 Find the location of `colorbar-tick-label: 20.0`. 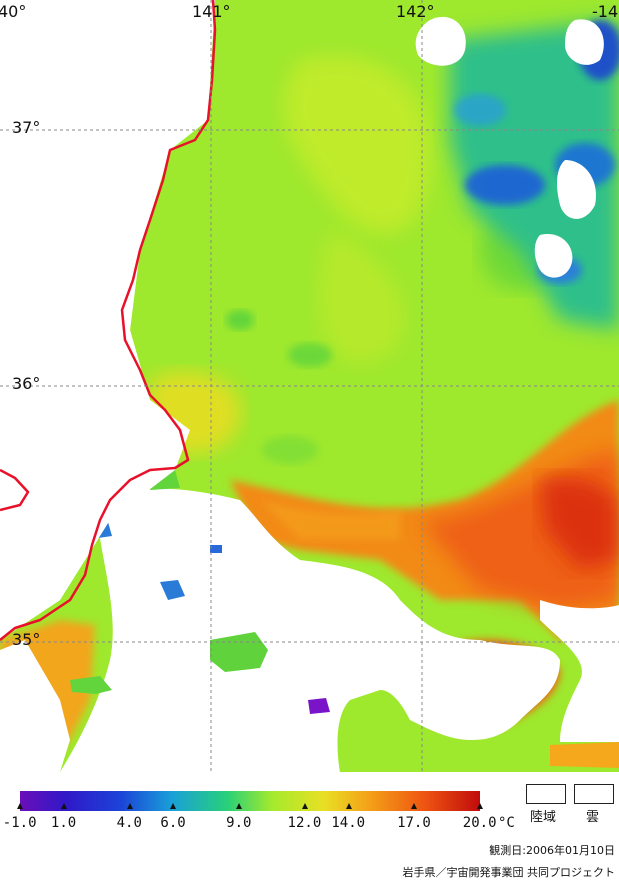

colorbar-tick-label: 20.0 is located at coordinates (479, 823).